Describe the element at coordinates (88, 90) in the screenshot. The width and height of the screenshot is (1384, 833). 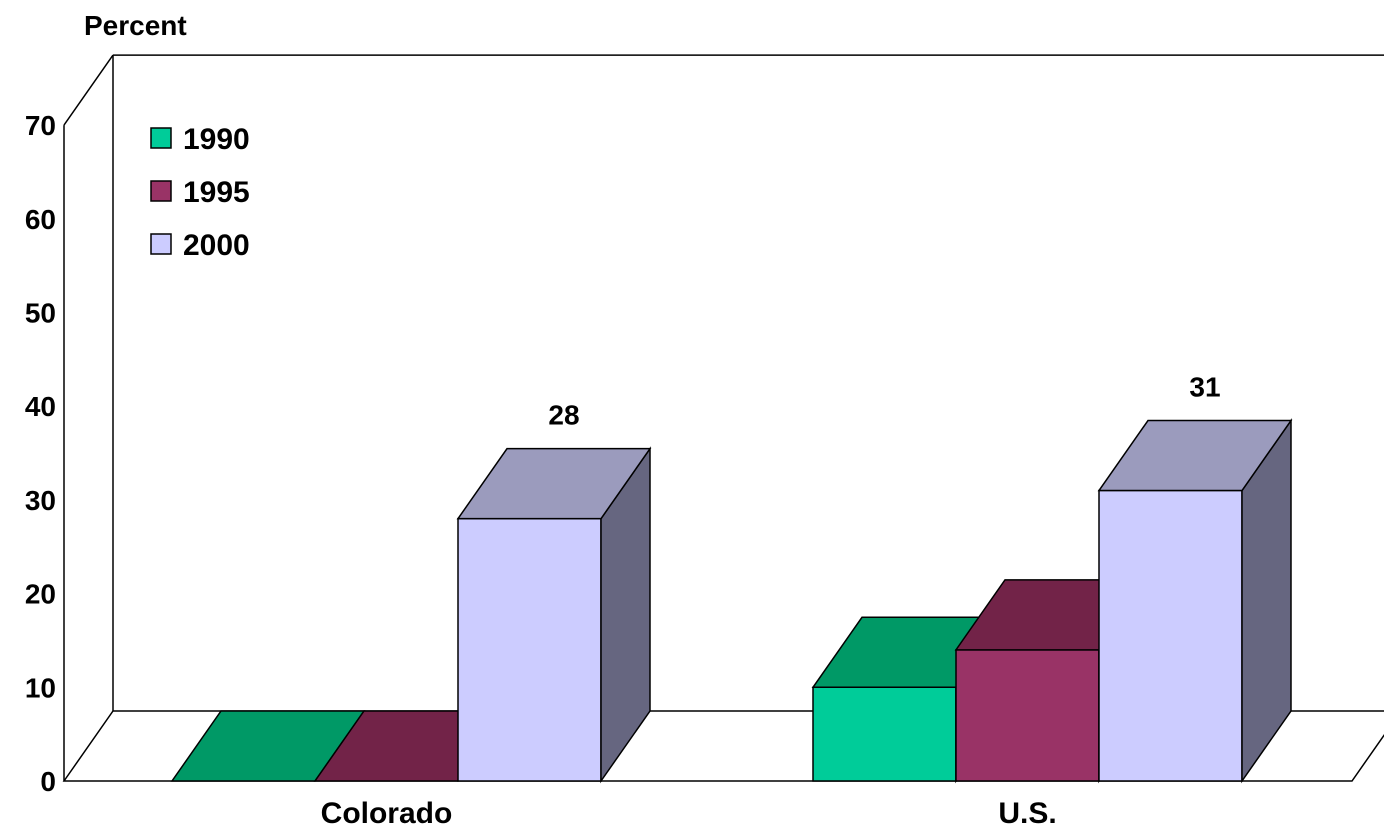
I see `wall-top-left-edge` at that location.